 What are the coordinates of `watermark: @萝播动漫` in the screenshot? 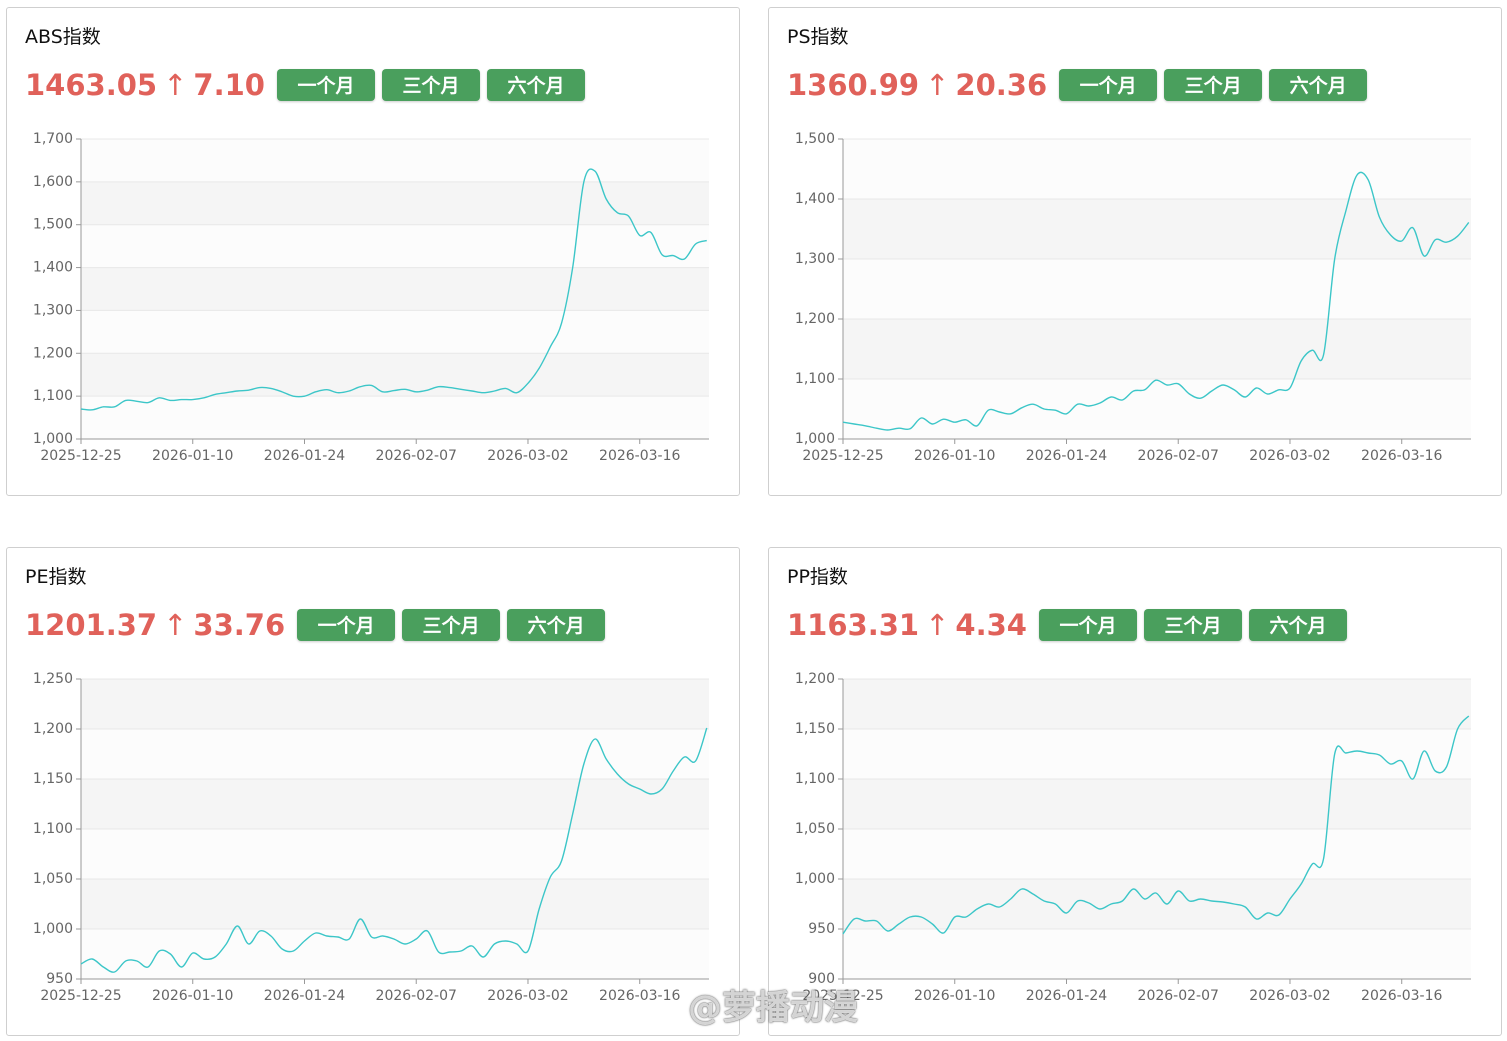 It's located at (773, 1008).